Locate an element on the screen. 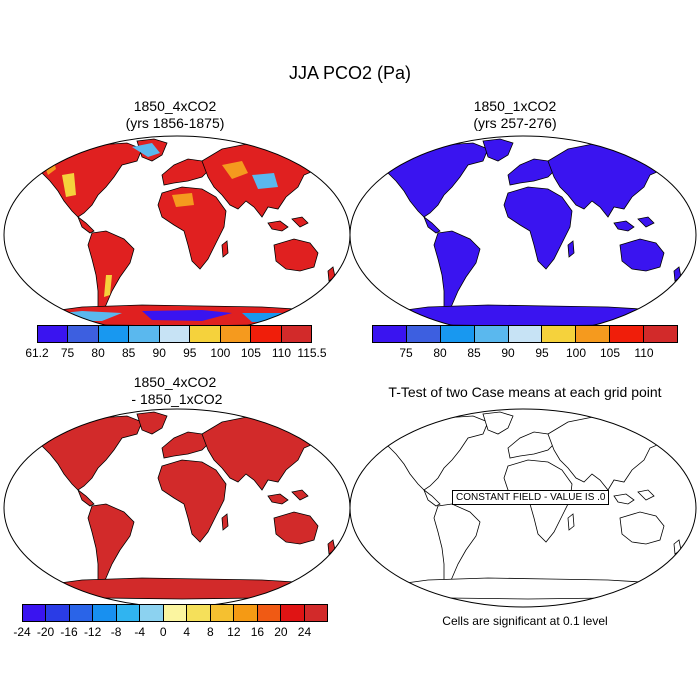  colorbar-tick-label: -12 is located at coordinates (92, 632).